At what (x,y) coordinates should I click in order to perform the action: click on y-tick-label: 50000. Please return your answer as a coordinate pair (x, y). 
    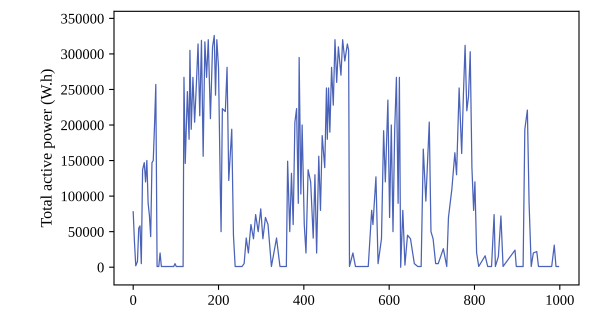
    Looking at the image, I should click on (86, 232).